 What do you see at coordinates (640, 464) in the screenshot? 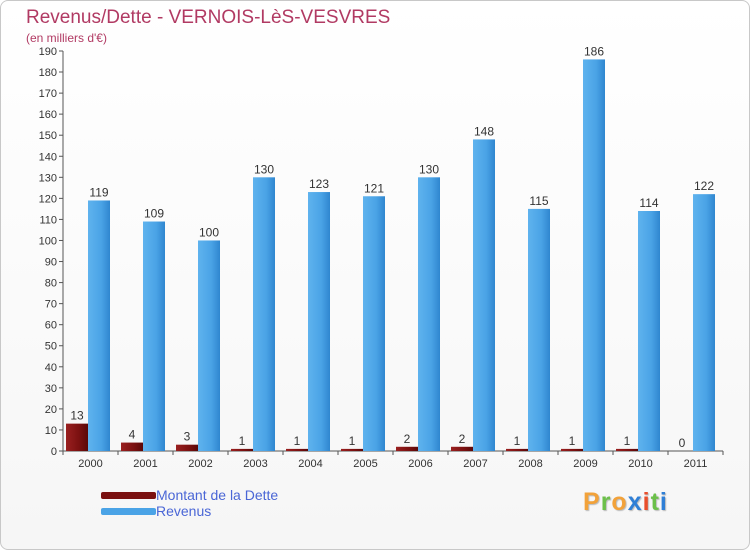
I see `x-tick-label: 2010` at bounding box center [640, 464].